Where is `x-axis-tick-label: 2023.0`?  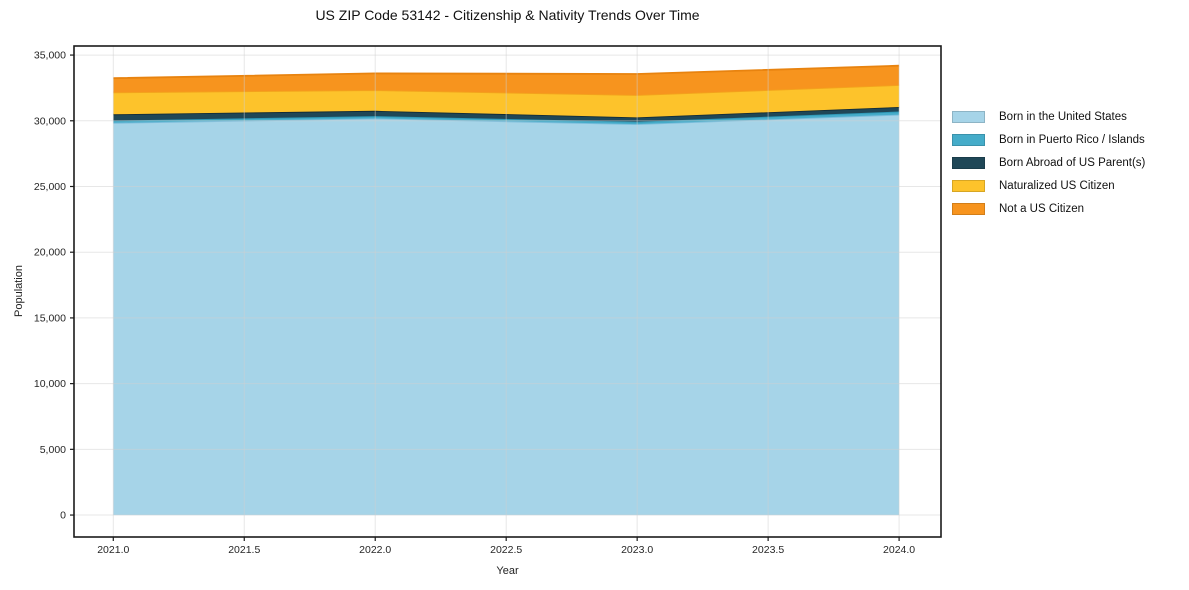
x-axis-tick-label: 2023.0 is located at coordinates (637, 550).